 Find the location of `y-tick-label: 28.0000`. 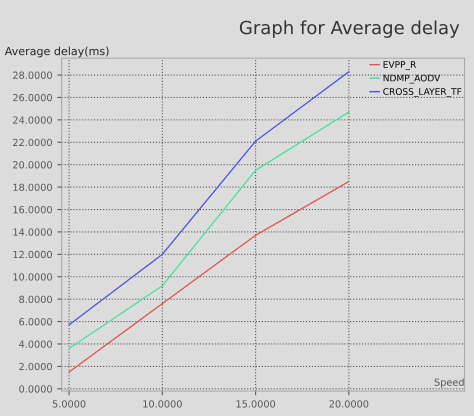

y-tick-label: 28.0000 is located at coordinates (32, 75).